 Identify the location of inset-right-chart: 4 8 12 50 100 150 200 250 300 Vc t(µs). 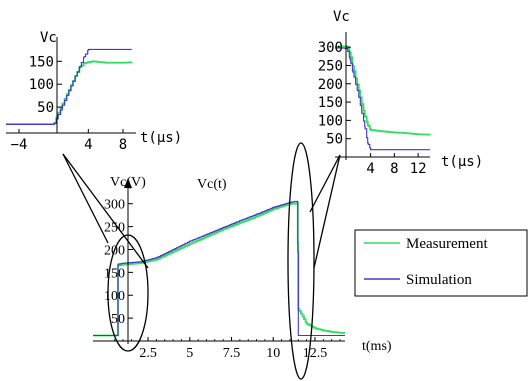
(400, 93).